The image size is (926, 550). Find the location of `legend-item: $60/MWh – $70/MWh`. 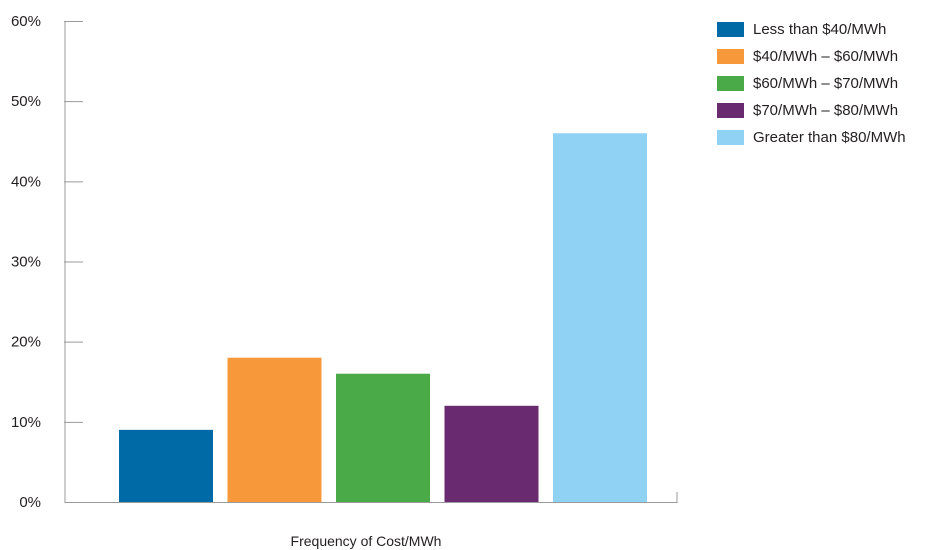

legend-item: $60/MWh – $70/MWh is located at coordinates (819, 83).